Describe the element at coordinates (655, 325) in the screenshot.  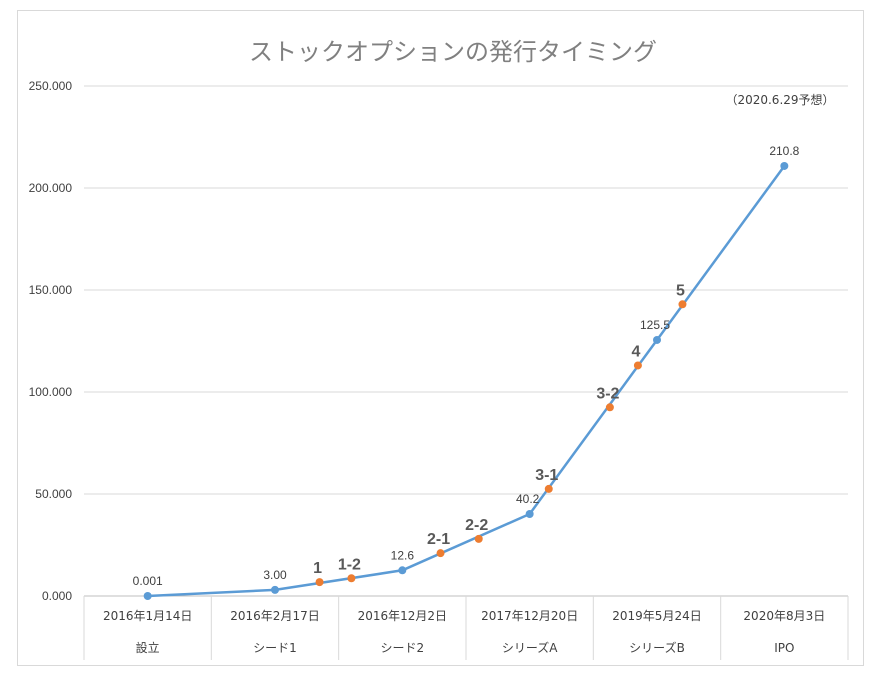
I see `data-label: 125.5` at that location.